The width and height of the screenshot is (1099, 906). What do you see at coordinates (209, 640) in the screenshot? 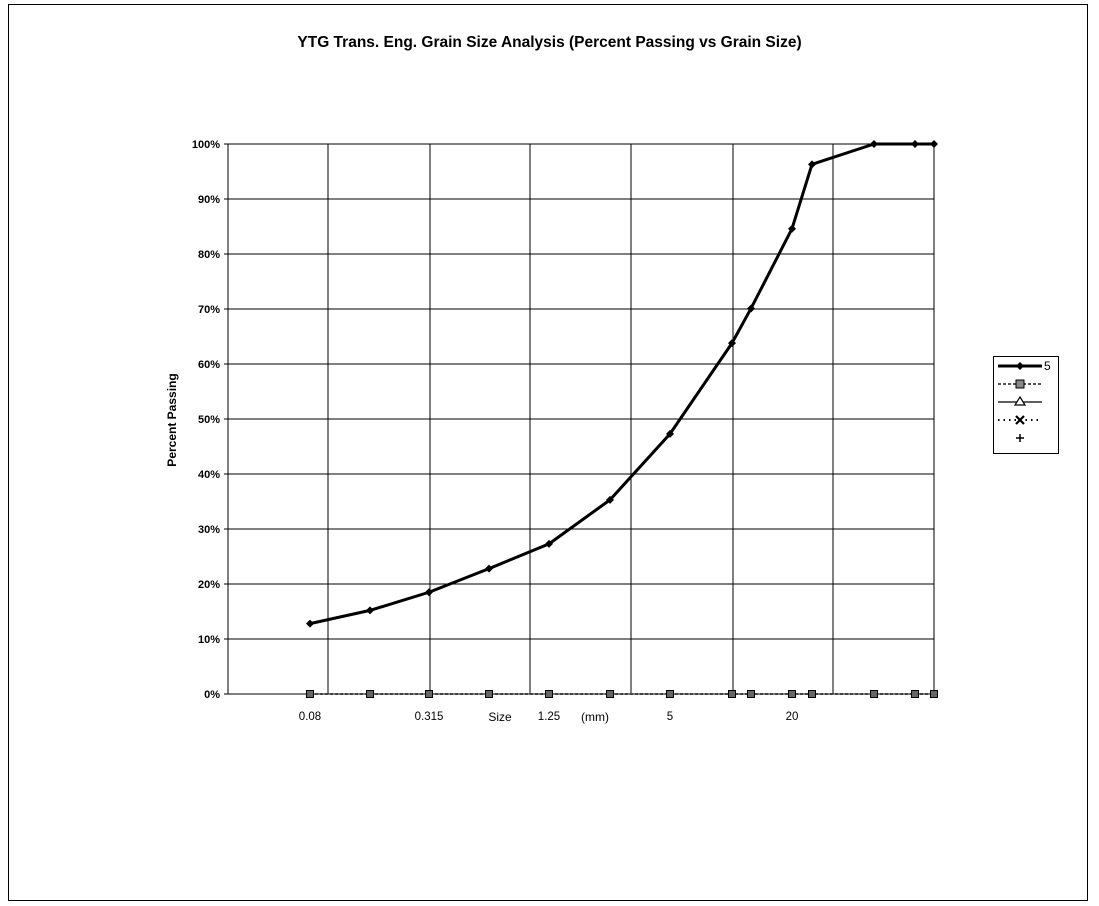
I see `y-tick-label: 10%` at bounding box center [209, 640].